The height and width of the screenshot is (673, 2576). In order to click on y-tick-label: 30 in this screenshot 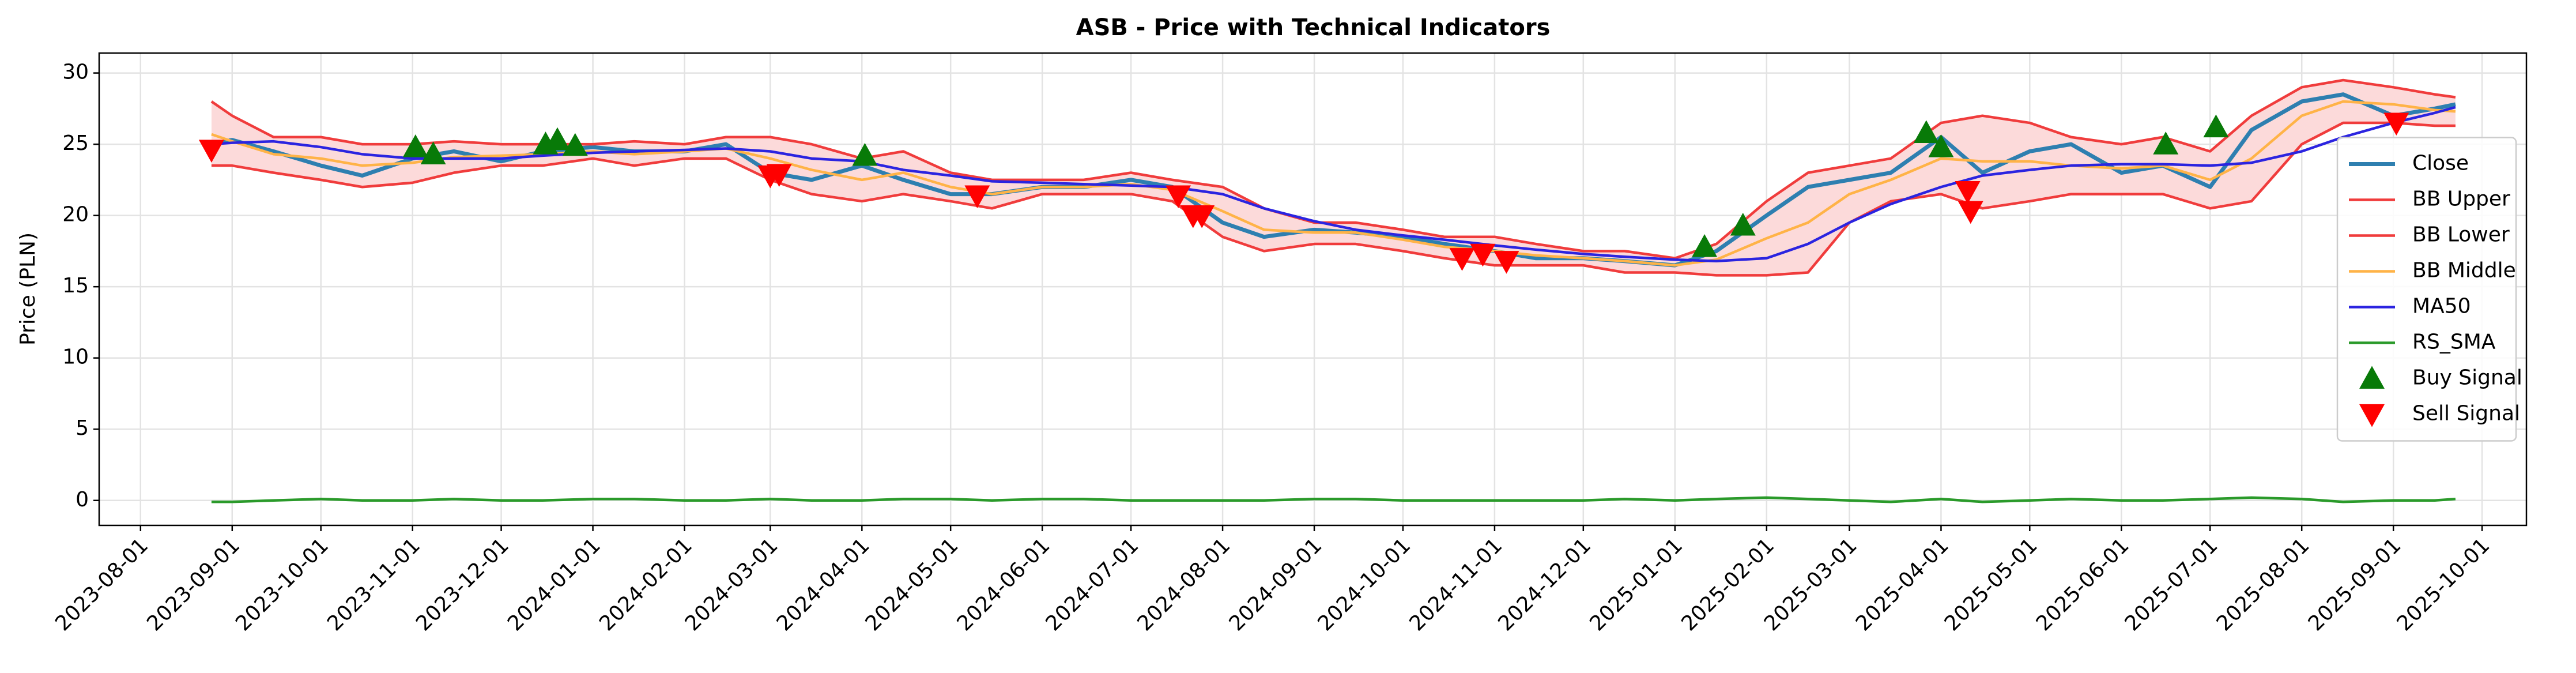, I will do `click(75, 72)`.